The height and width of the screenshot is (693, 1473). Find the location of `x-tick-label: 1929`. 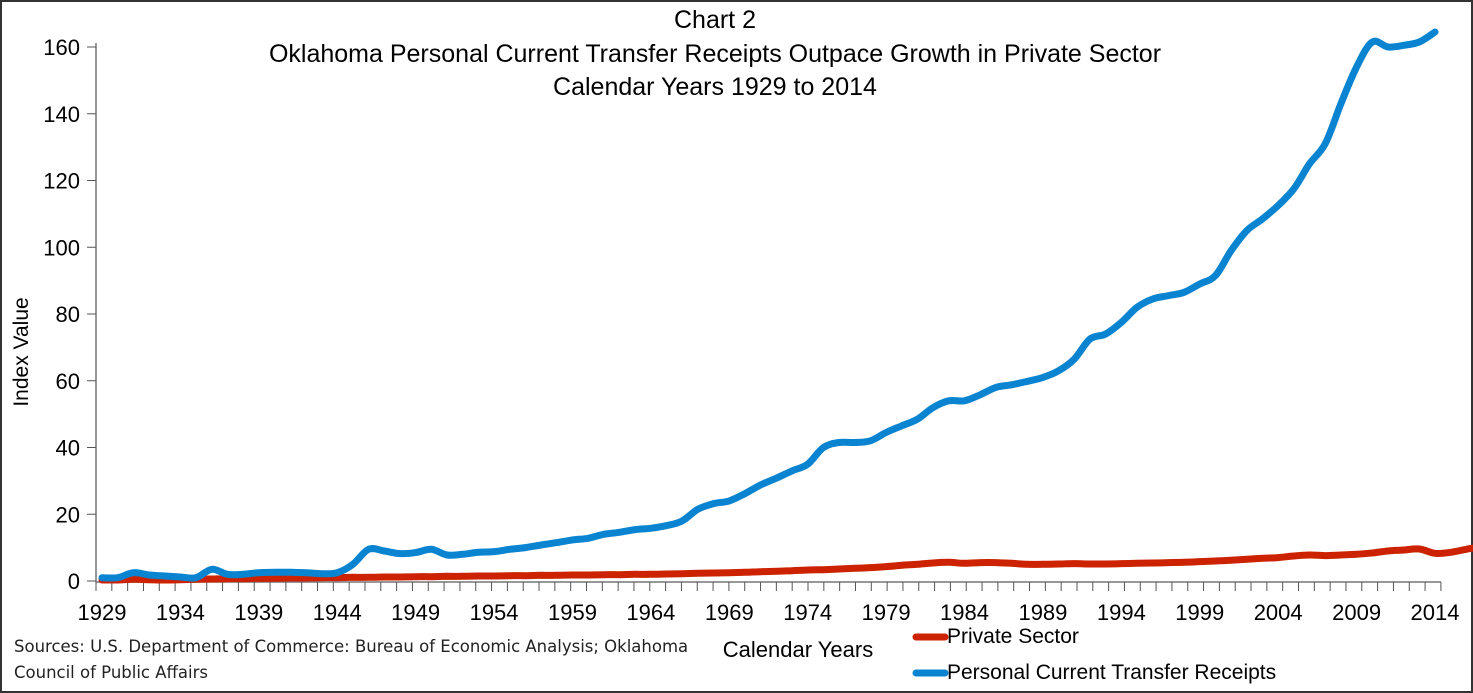

x-tick-label: 1929 is located at coordinates (102, 612).